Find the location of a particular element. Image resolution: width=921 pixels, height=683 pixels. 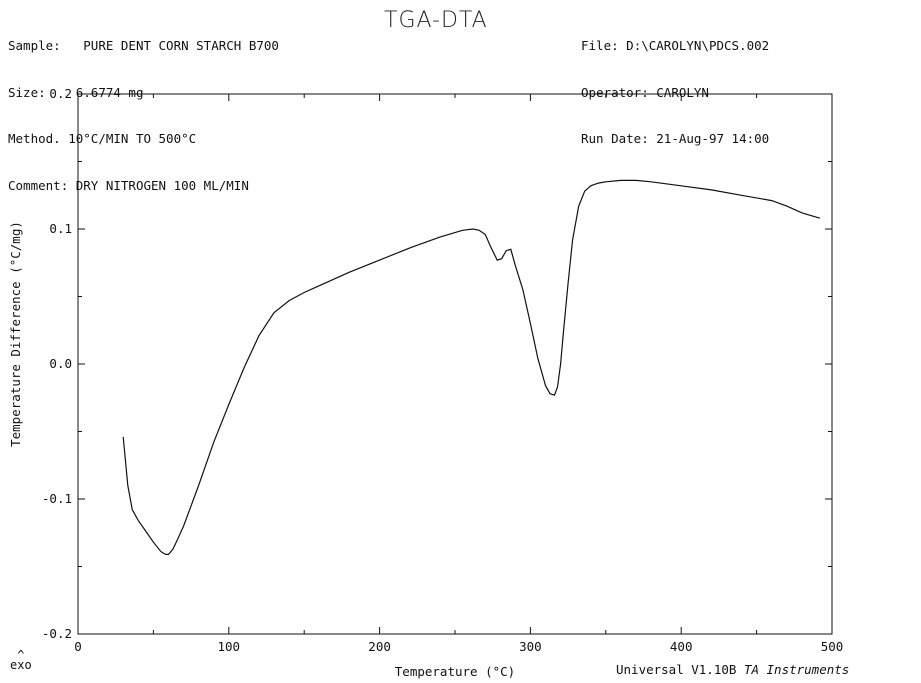

y-tick-label: -0.1 is located at coordinates (57, 498).